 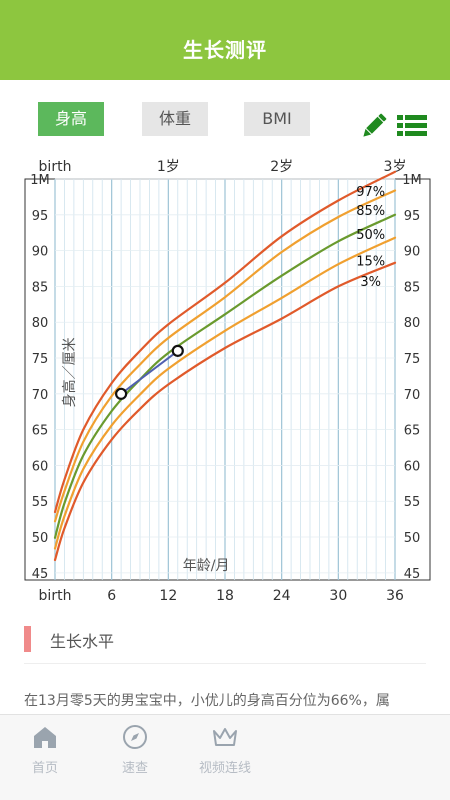 I want to click on top-age-label: 3岁, so click(x=395, y=167).